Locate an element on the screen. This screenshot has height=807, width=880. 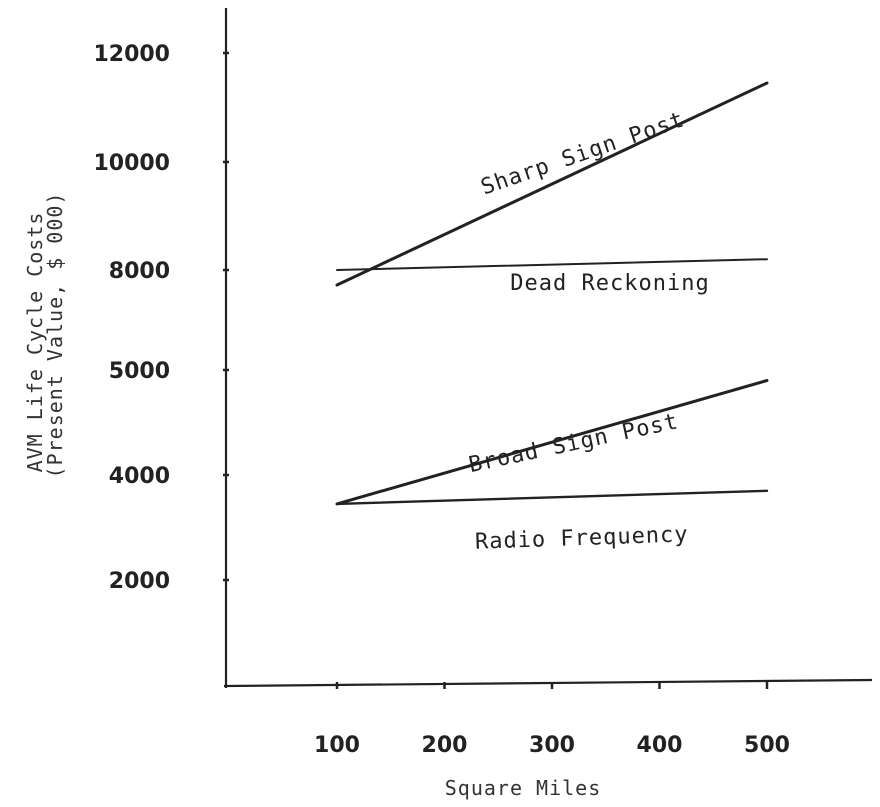
x-tick-label: 500 is located at coordinates (767, 745).